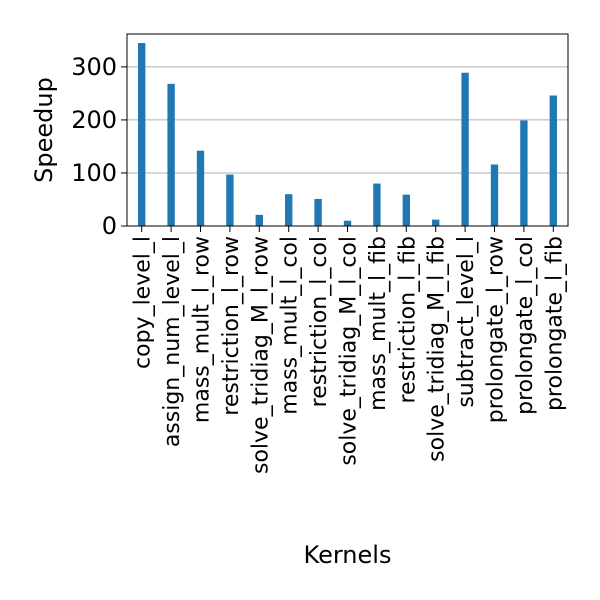 Image resolution: width=600 pixels, height=600 pixels. Describe the element at coordinates (466, 322) in the screenshot. I see `x-tick-label: subtract_level_l` at that location.